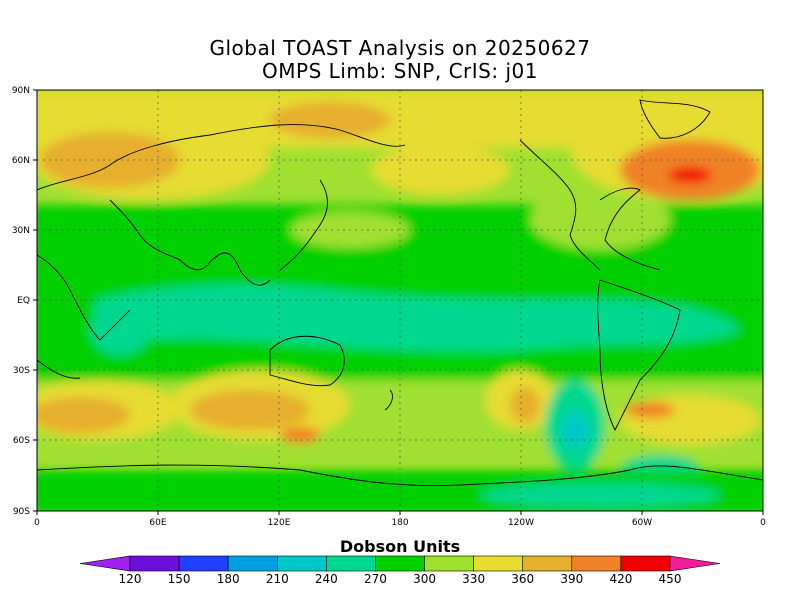  I want to click on colorbar-tick-label: 120, so click(130, 579).